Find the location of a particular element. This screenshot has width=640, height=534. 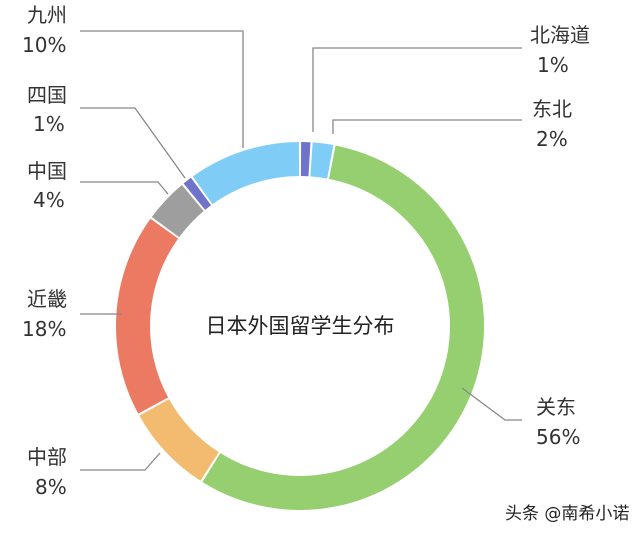

watermark: 头条 @南希小诺 is located at coordinates (567, 514).